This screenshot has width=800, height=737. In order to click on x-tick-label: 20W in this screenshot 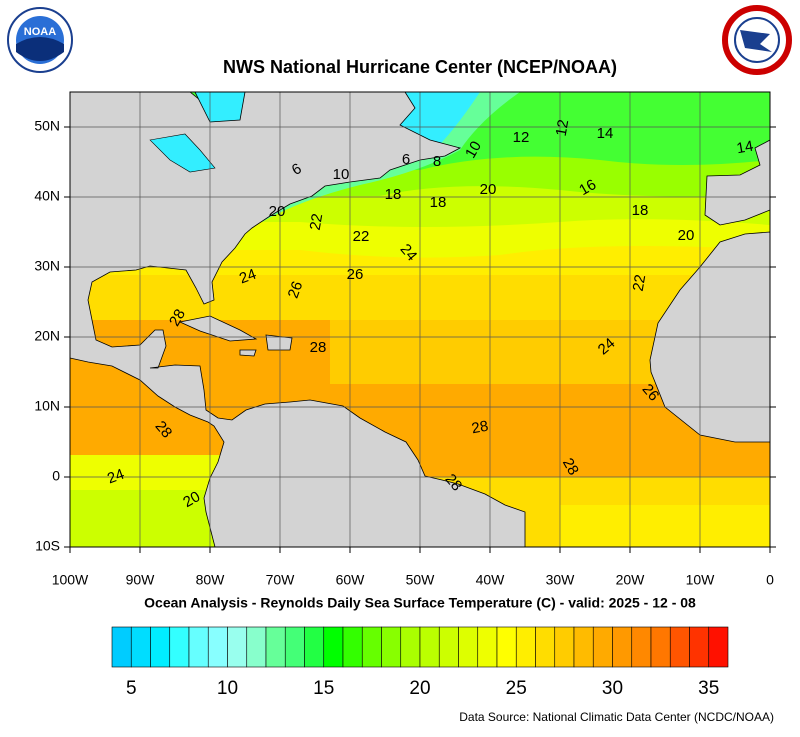, I will do `click(631, 580)`.